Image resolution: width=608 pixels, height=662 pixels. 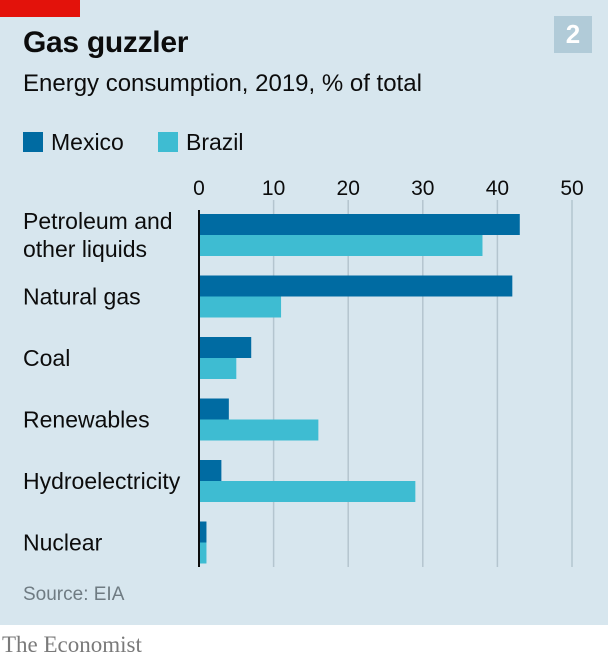 What do you see at coordinates (273, 188) in the screenshot?
I see `x-tick-label-10: 10` at bounding box center [273, 188].